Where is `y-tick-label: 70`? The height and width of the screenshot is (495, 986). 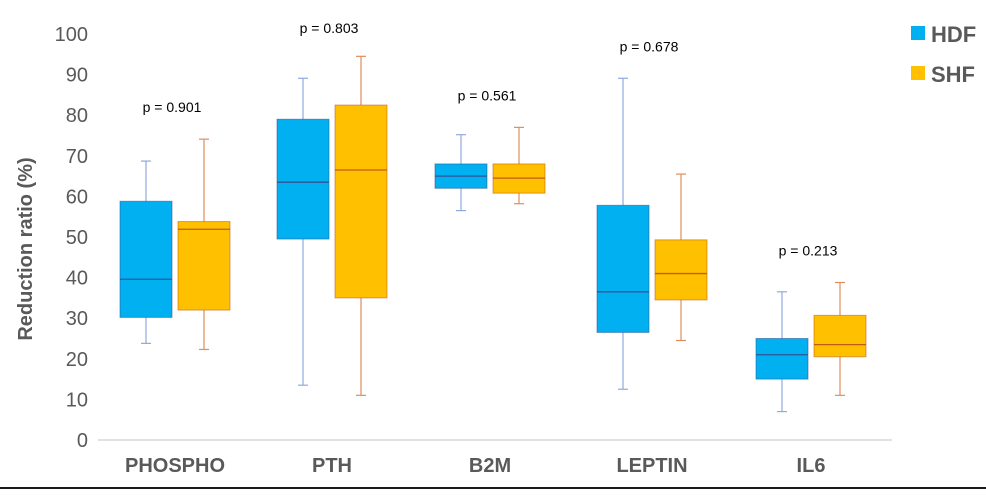 y-tick-label: 70 is located at coordinates (77, 157).